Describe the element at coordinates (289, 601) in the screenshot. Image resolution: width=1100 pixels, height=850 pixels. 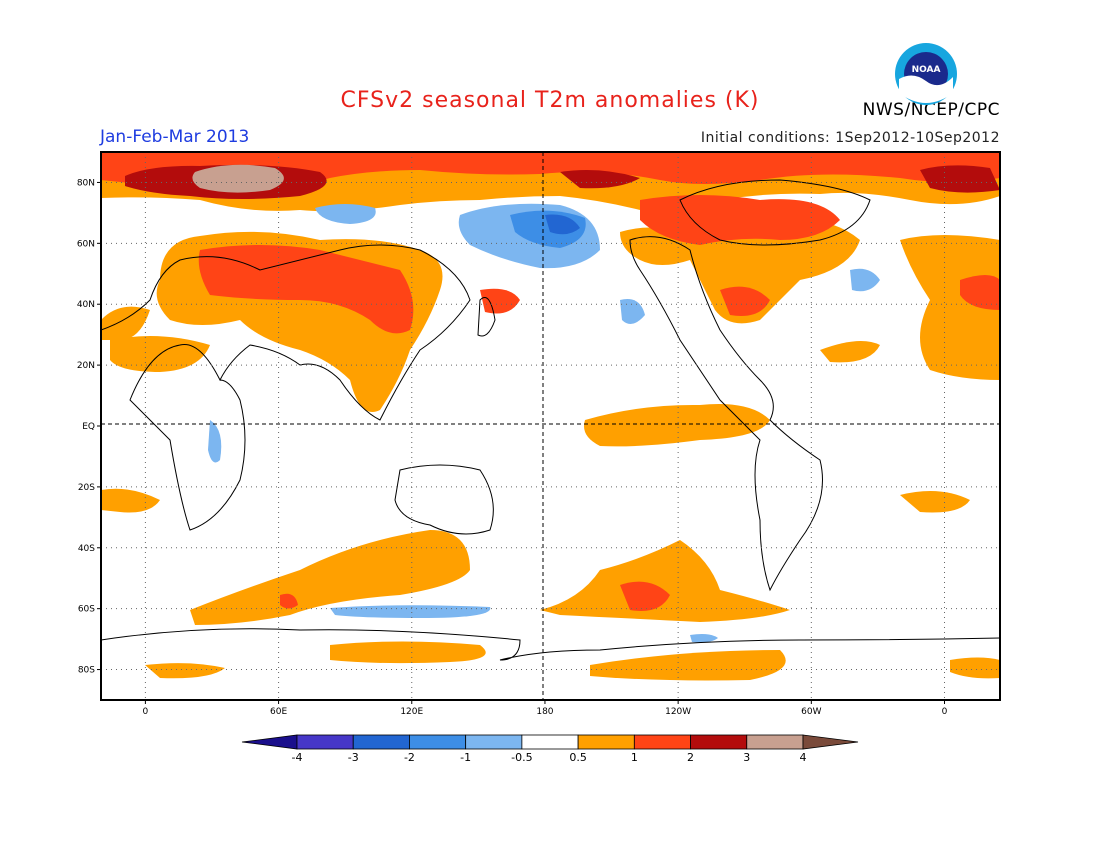
I see `south-indian-strong-warm` at that location.